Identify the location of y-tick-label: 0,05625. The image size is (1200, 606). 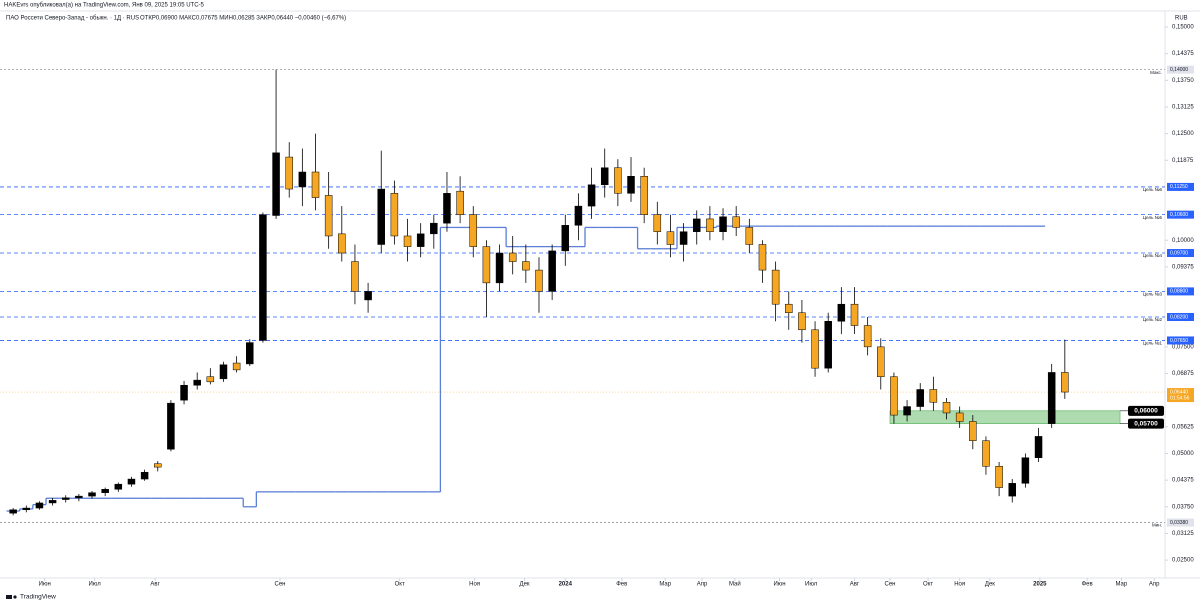
(1183, 427).